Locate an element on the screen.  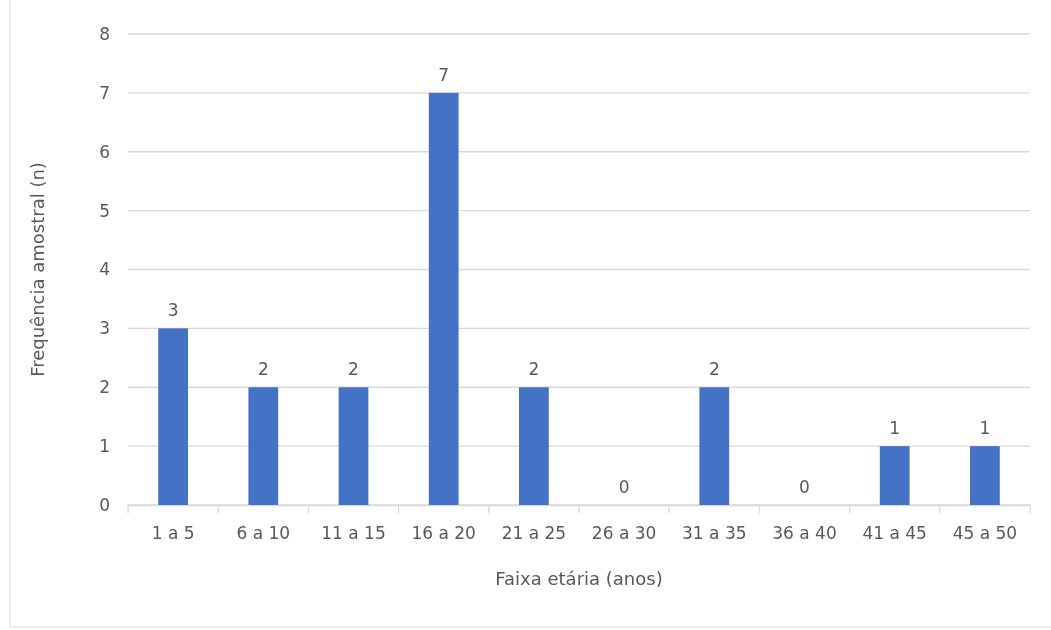
x-tick-label: 21 a 25 is located at coordinates (534, 533).